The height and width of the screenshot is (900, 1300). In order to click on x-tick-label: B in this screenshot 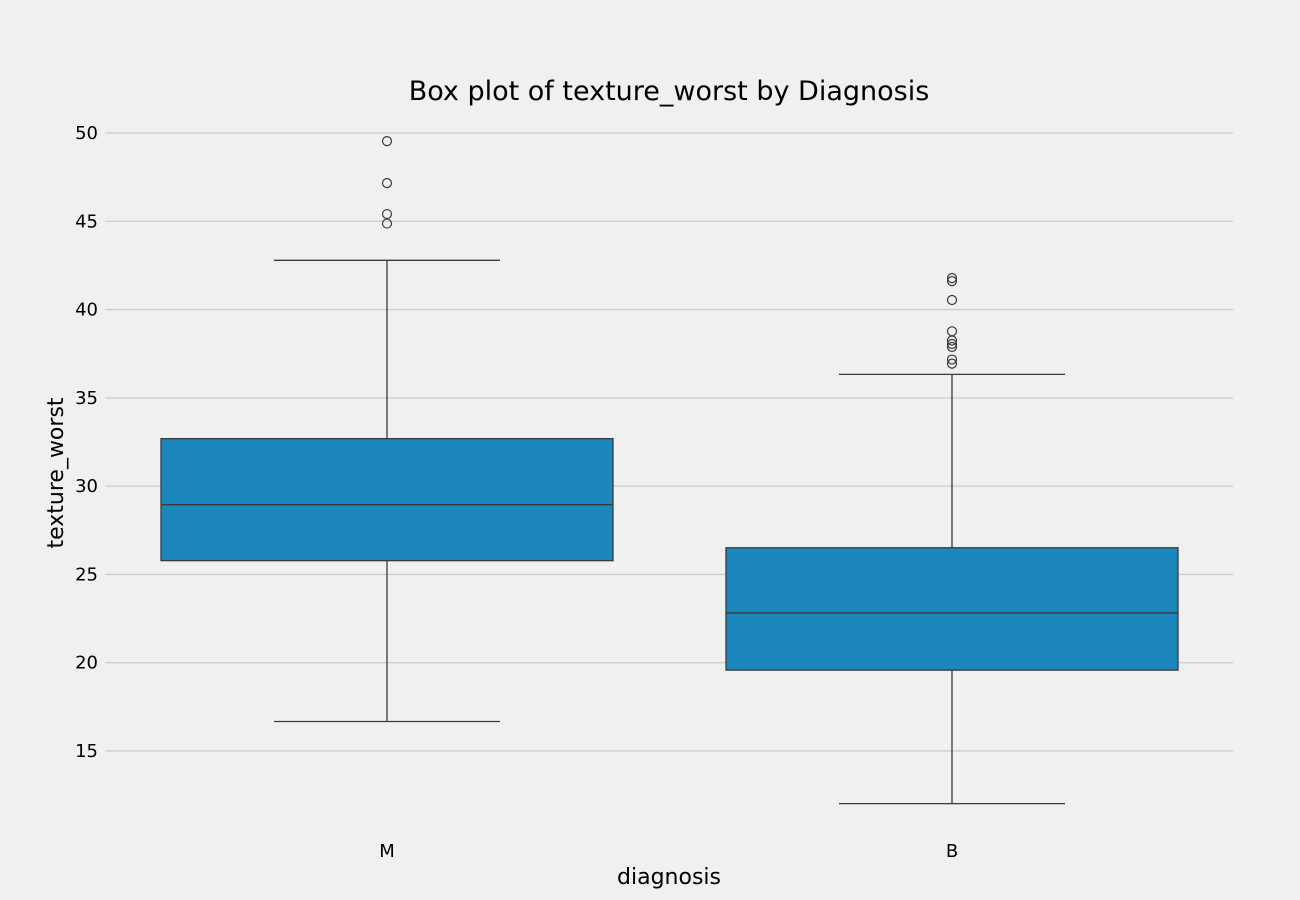, I will do `click(952, 851)`.